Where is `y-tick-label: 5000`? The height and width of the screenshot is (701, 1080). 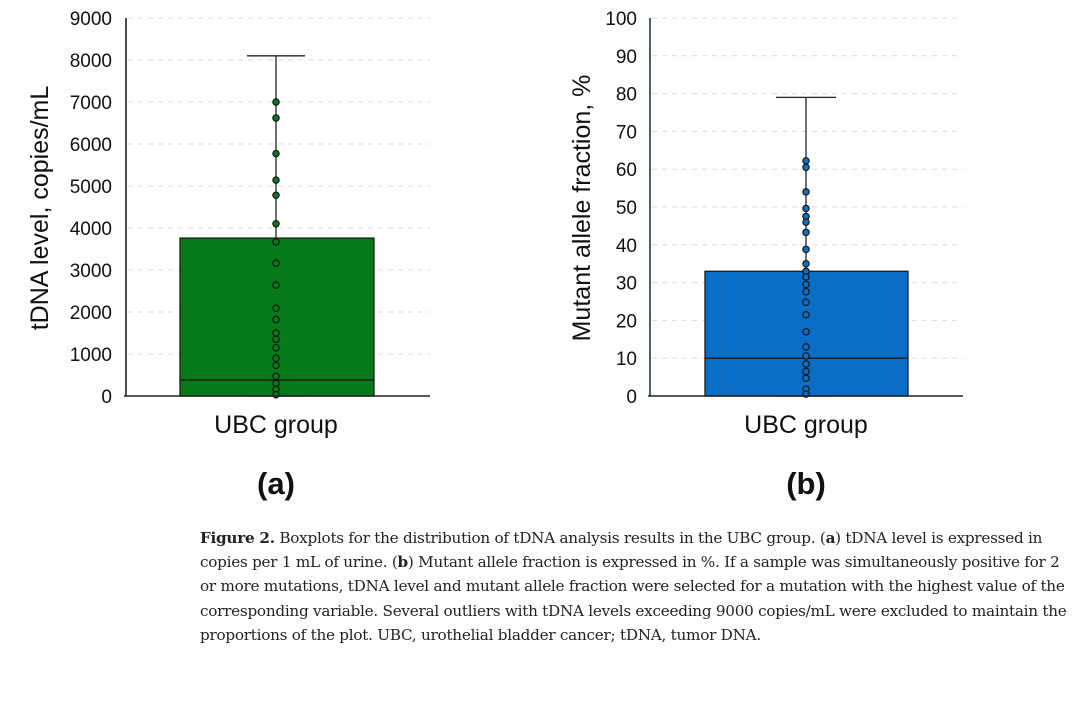 y-tick-label: 5000 is located at coordinates (91, 187).